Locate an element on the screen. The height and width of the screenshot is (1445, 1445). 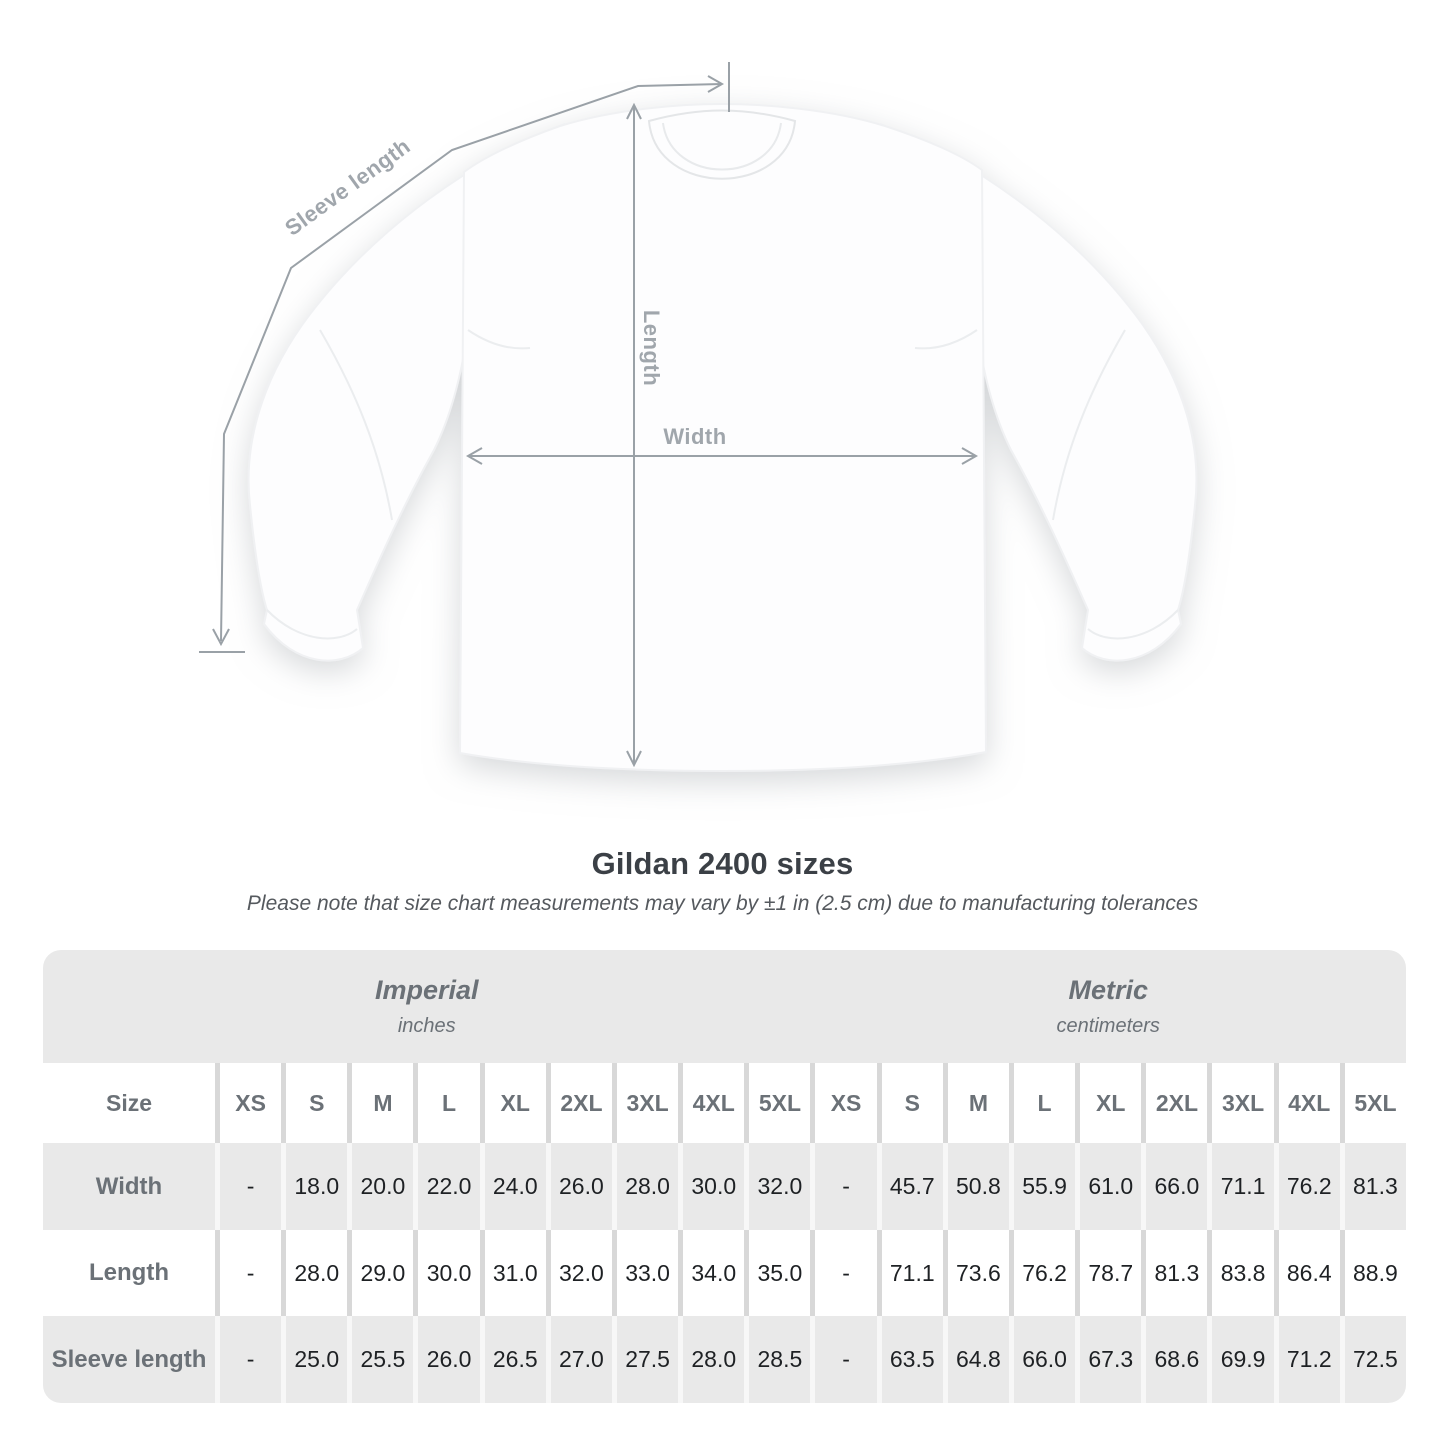
table-cell-imperial: 25.0 is located at coordinates (314, 1359).